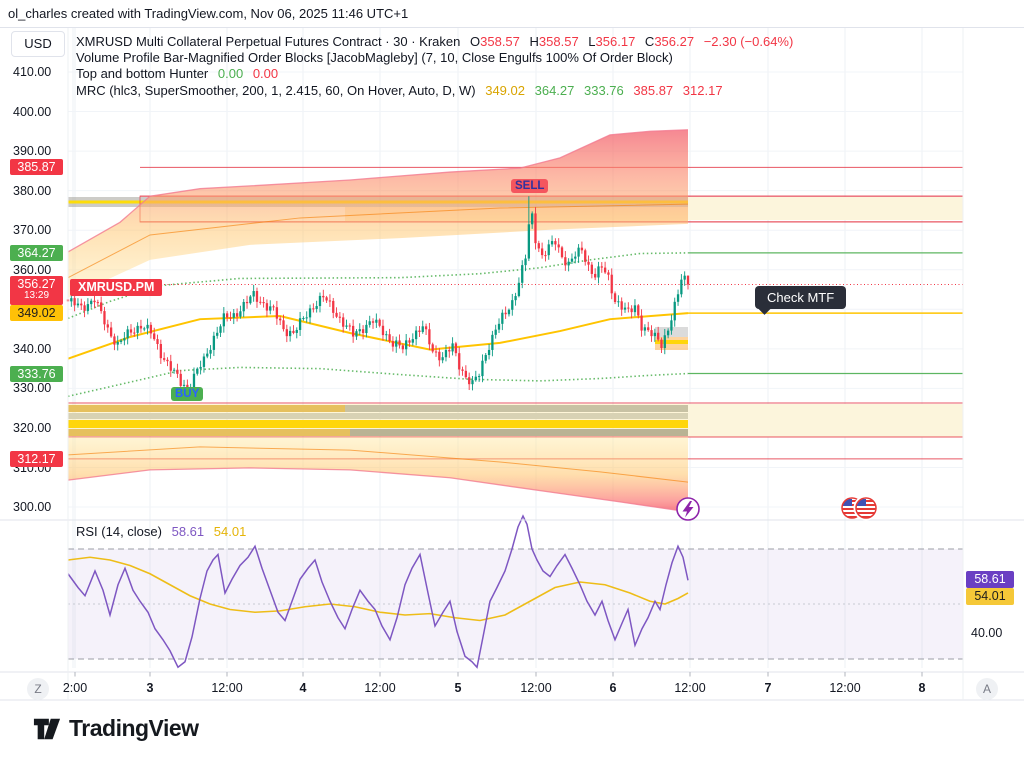  What do you see at coordinates (303, 688) in the screenshot?
I see `time-axis-tick: 4` at bounding box center [303, 688].